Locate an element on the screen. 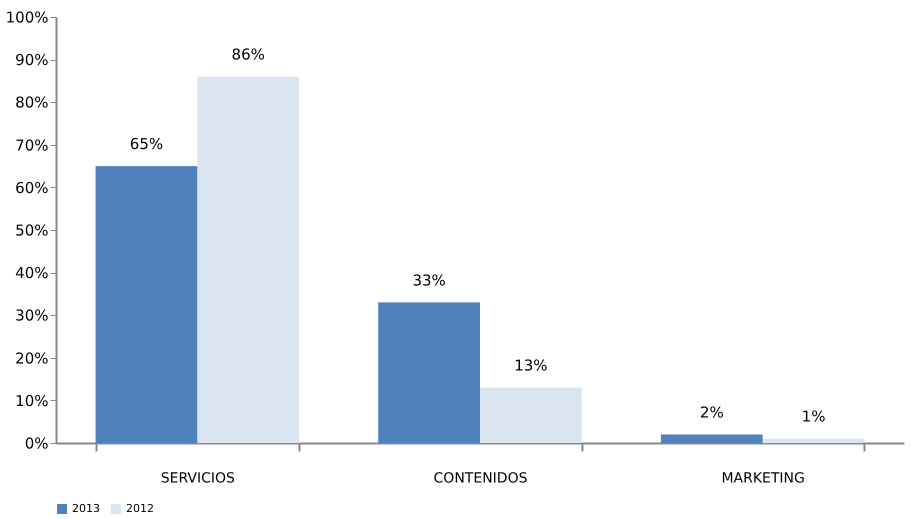  data-label: 2% is located at coordinates (712, 412).